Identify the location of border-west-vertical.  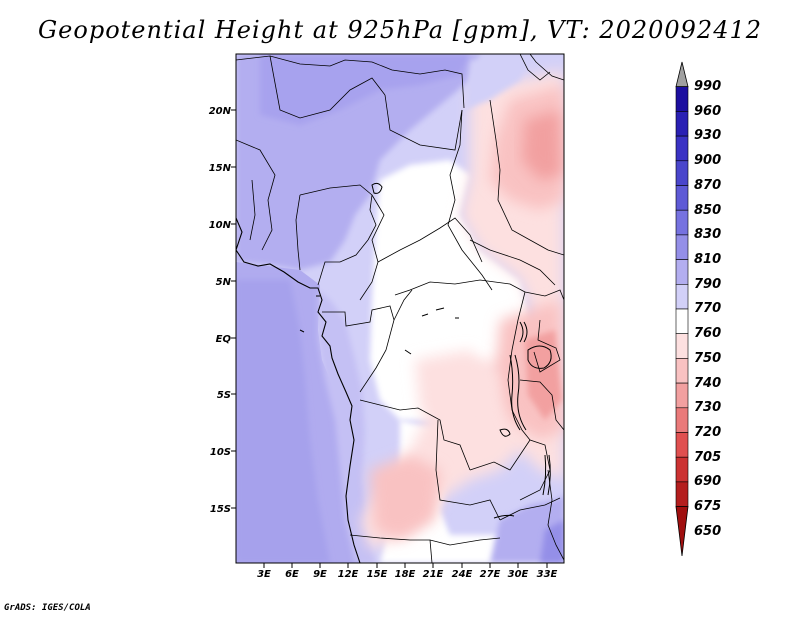
(252, 210).